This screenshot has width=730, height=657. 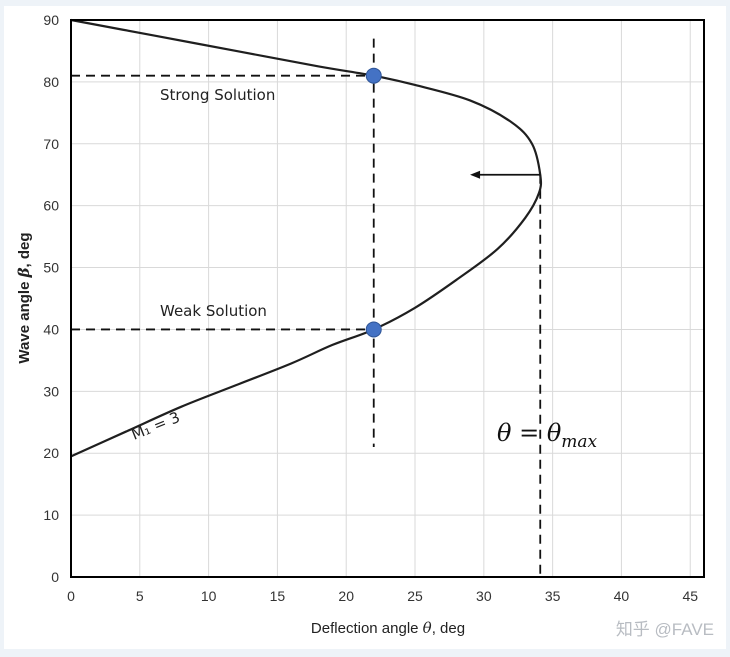 What do you see at coordinates (217, 95) in the screenshot?
I see `strong-solution-label: Strong Solution` at bounding box center [217, 95].